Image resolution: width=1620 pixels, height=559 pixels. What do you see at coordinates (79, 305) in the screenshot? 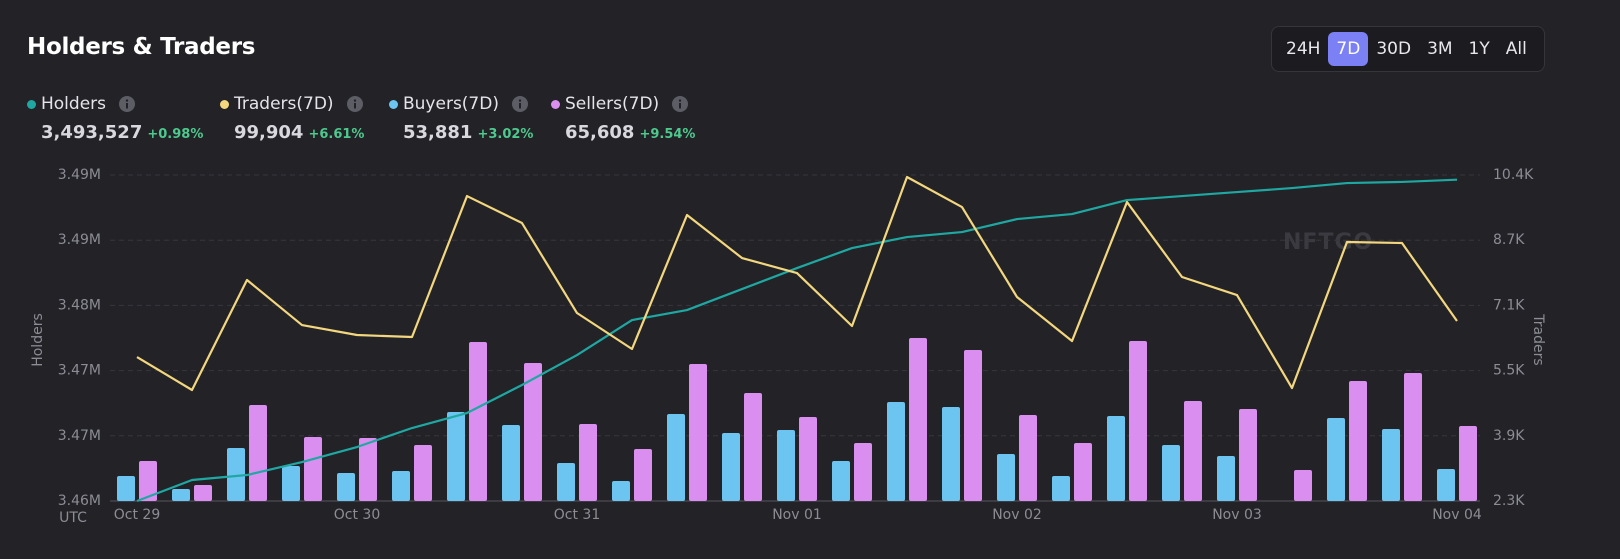
I see `y-tick-label: 3.48M` at bounding box center [79, 305].